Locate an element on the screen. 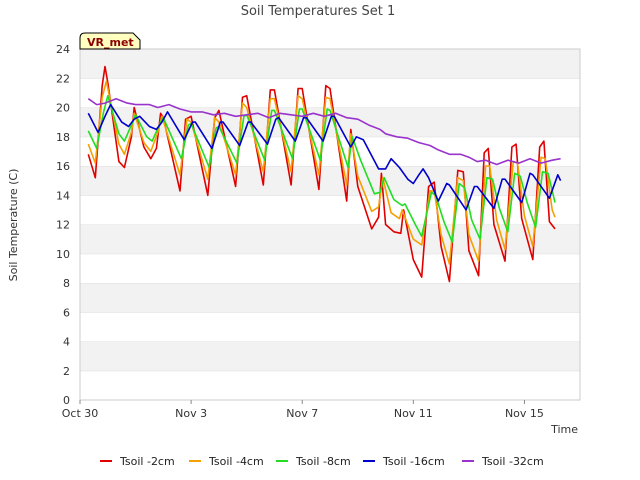 The height and width of the screenshot is (480, 640). site-badge-box is located at coordinates (110, 41).